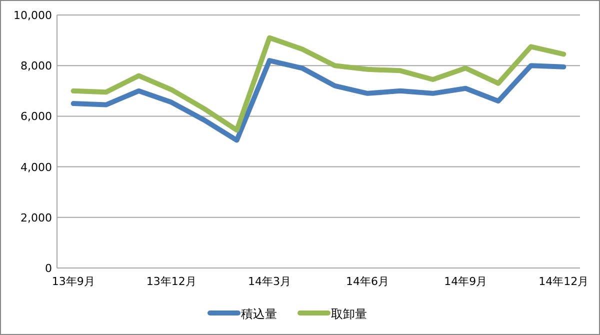 The width and height of the screenshot is (600, 335). I want to click on y-tick-label: 0, so click(48, 268).